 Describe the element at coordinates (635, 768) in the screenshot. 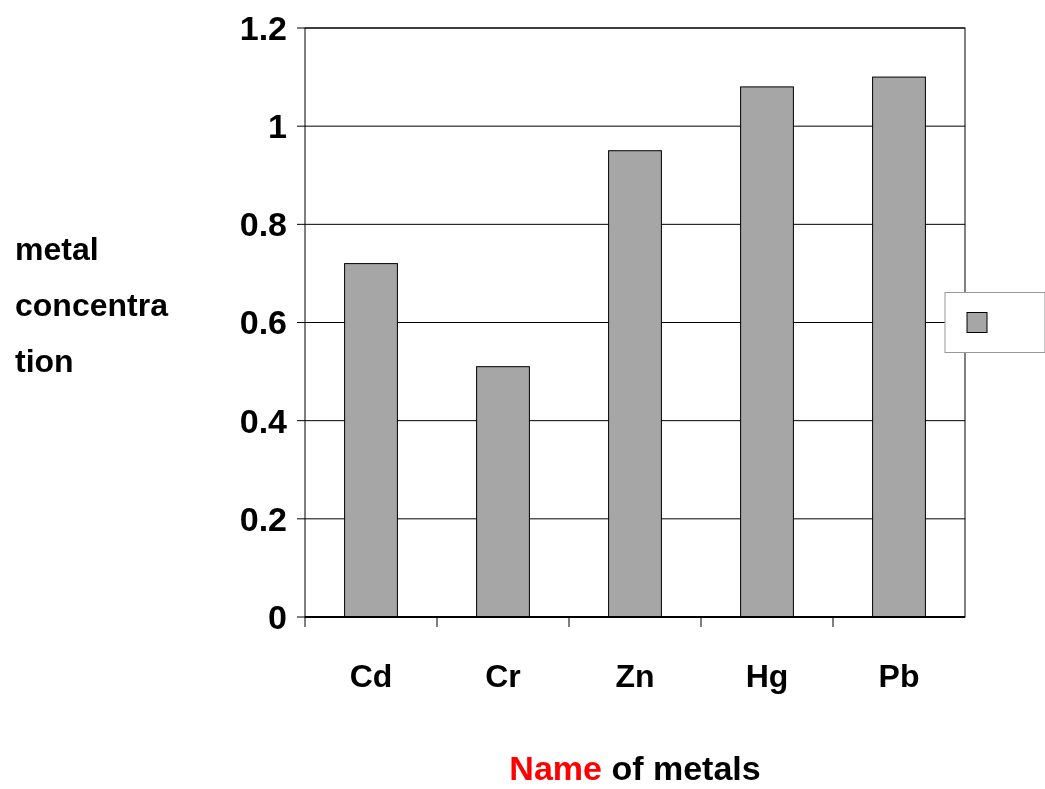

I see `x-axis-title: Name of metals` at that location.